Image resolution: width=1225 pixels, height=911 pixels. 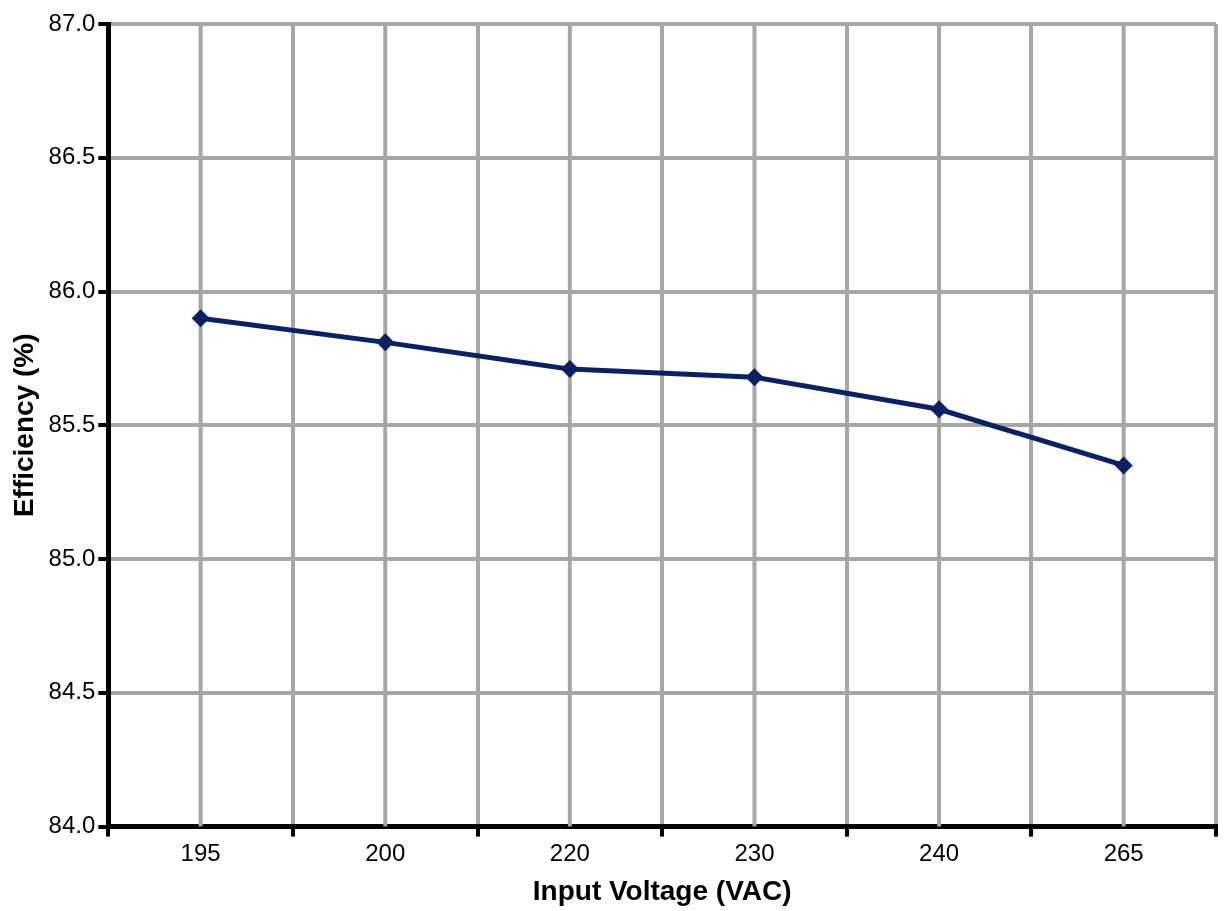 I want to click on x-tick-label: 230, so click(x=754, y=852).